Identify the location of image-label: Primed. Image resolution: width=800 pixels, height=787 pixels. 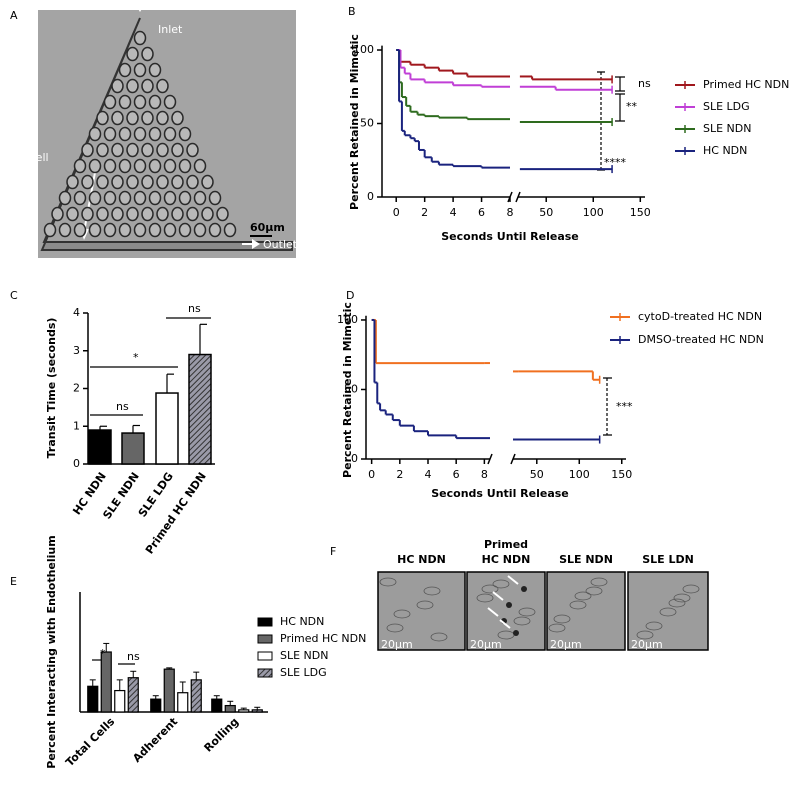
(506, 544).